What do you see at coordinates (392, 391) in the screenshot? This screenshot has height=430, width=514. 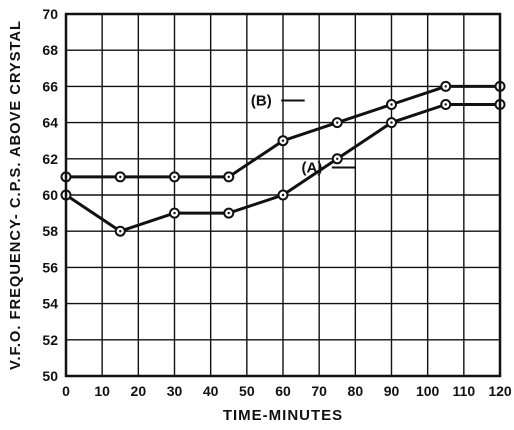 I see `x-tick-label: 90` at bounding box center [392, 391].